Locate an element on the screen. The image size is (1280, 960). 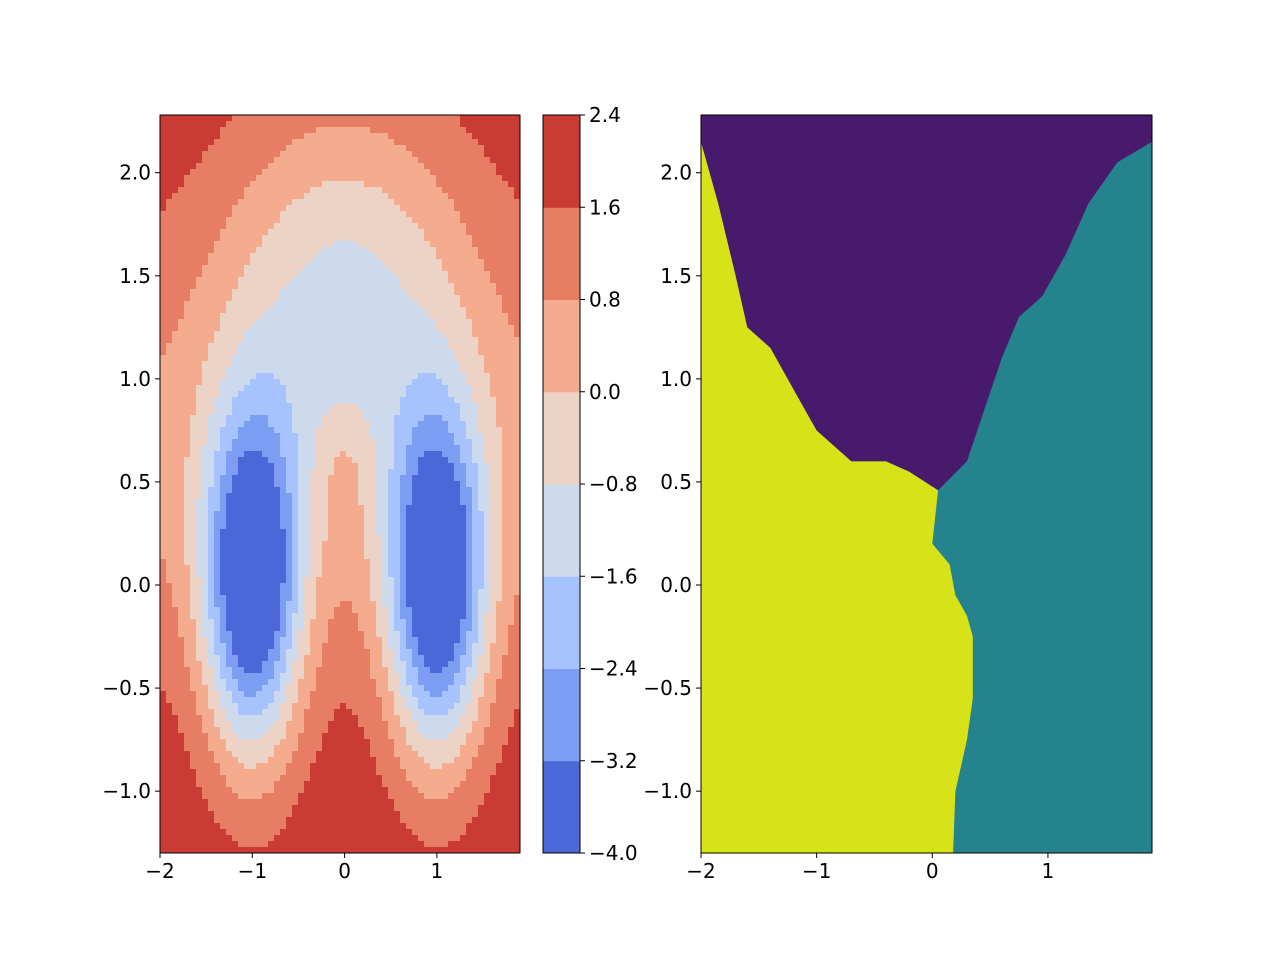
colorbar-tick-label: −4.0 is located at coordinates (613, 853).